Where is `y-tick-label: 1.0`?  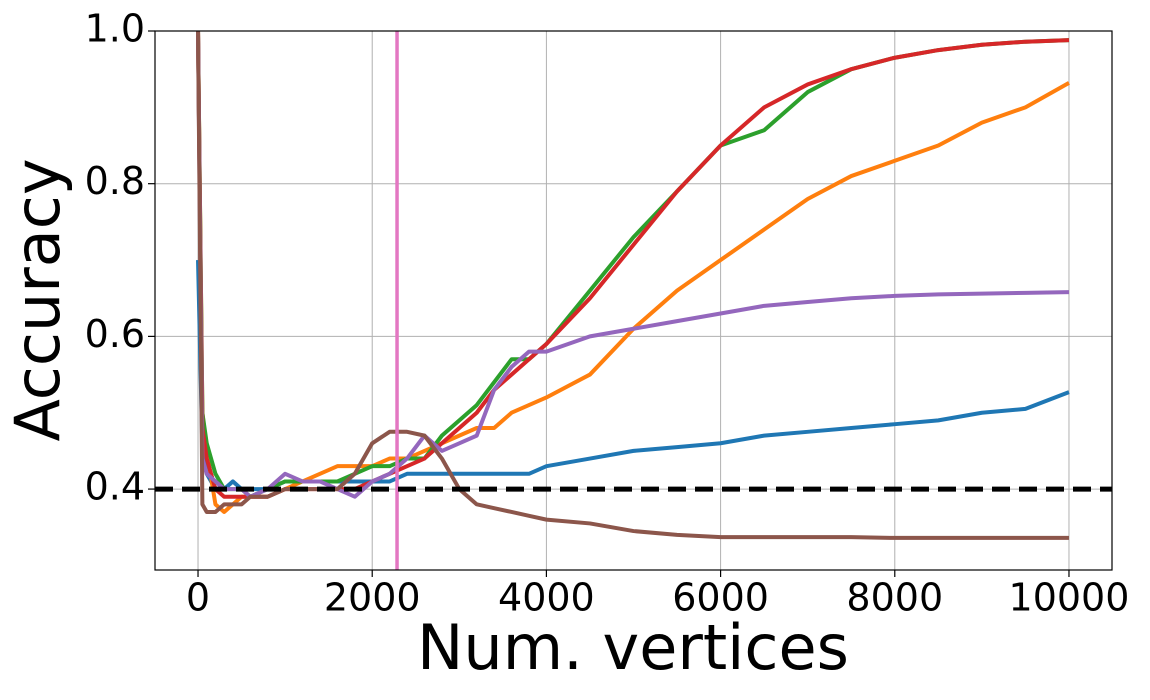 y-tick-label: 1.0 is located at coordinates (115, 29).